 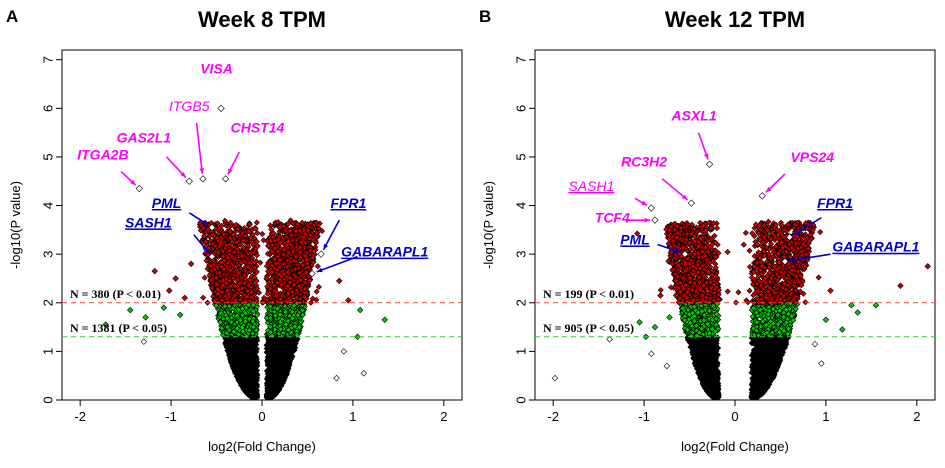 I want to click on gene-label-itga2b: ITGA2B, so click(x=102, y=154).